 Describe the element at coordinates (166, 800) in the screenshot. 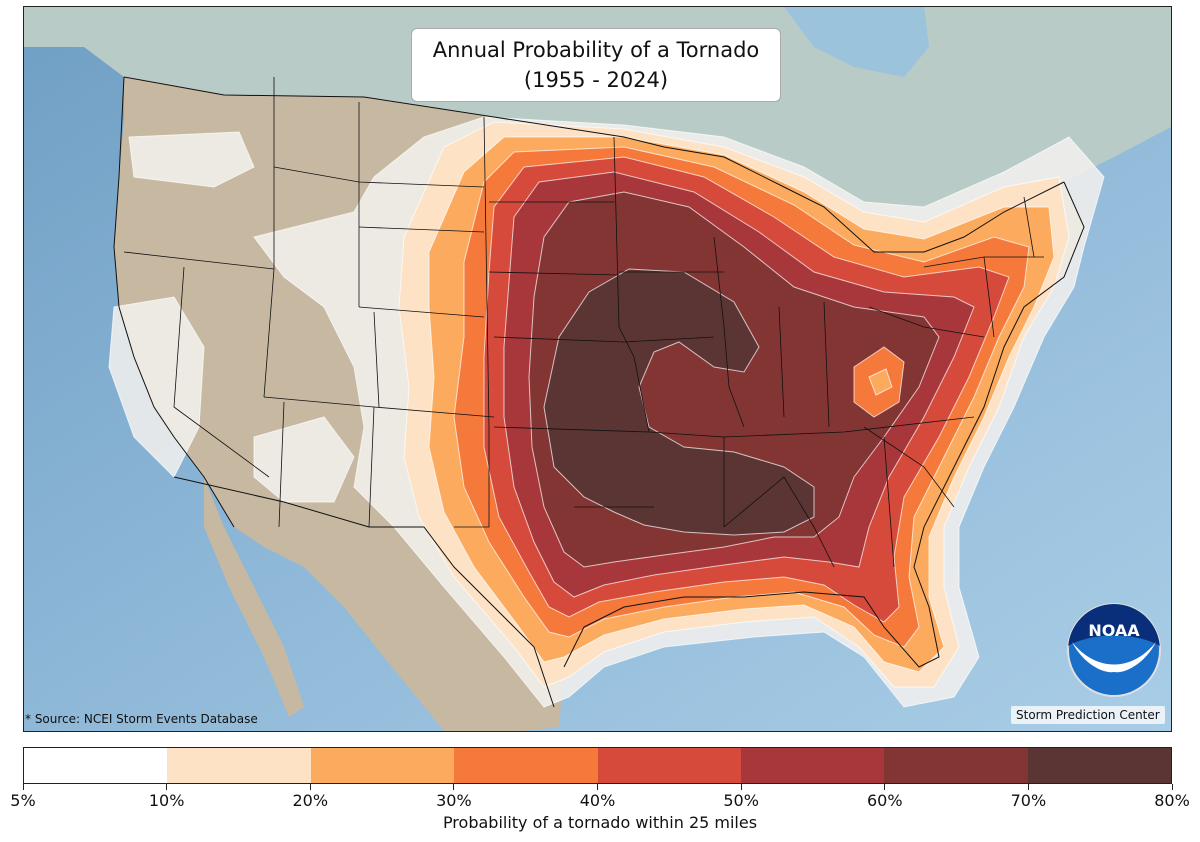

I see `colorbar-tick-label: 10%` at that location.